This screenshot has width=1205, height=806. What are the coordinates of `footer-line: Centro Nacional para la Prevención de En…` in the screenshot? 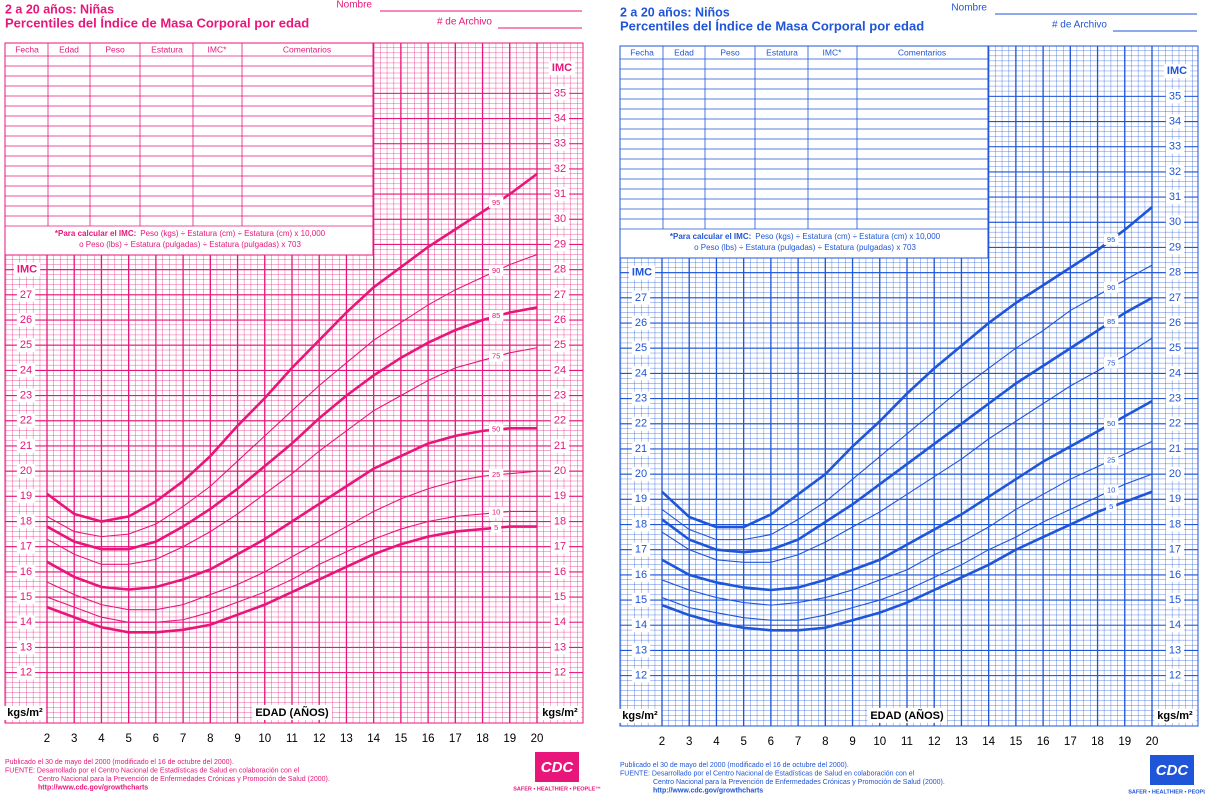 It's located at (184, 779).